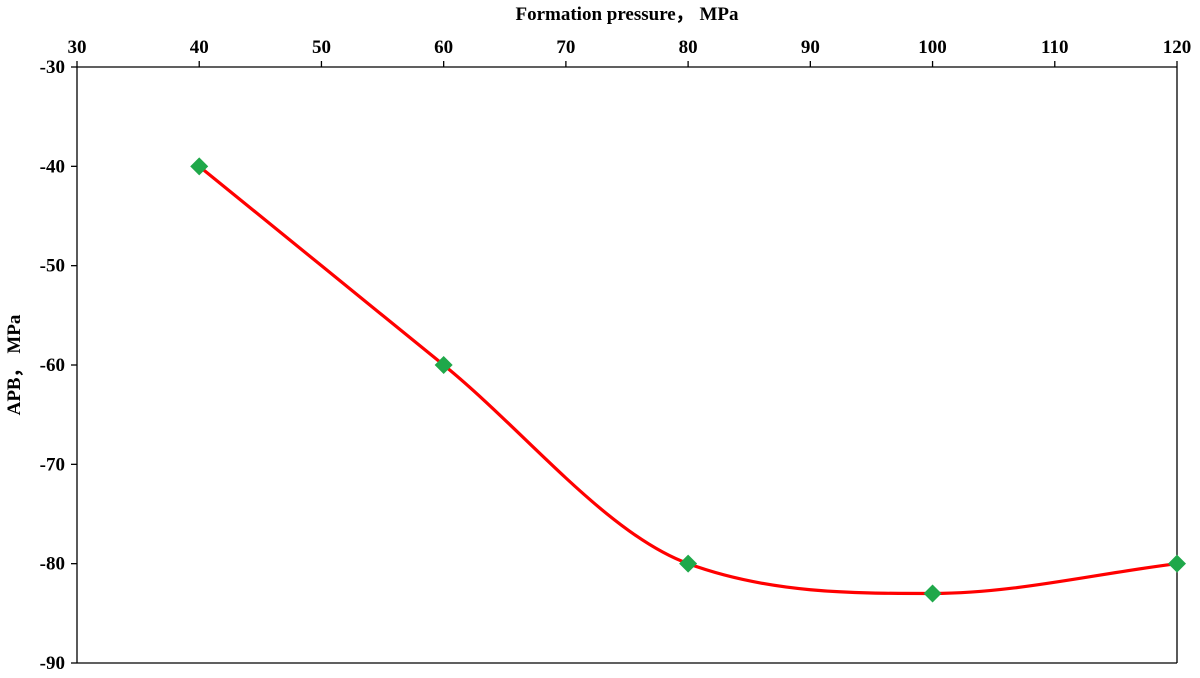 This screenshot has width=1200, height=678. I want to click on x-tick-label: 30, so click(77, 47).